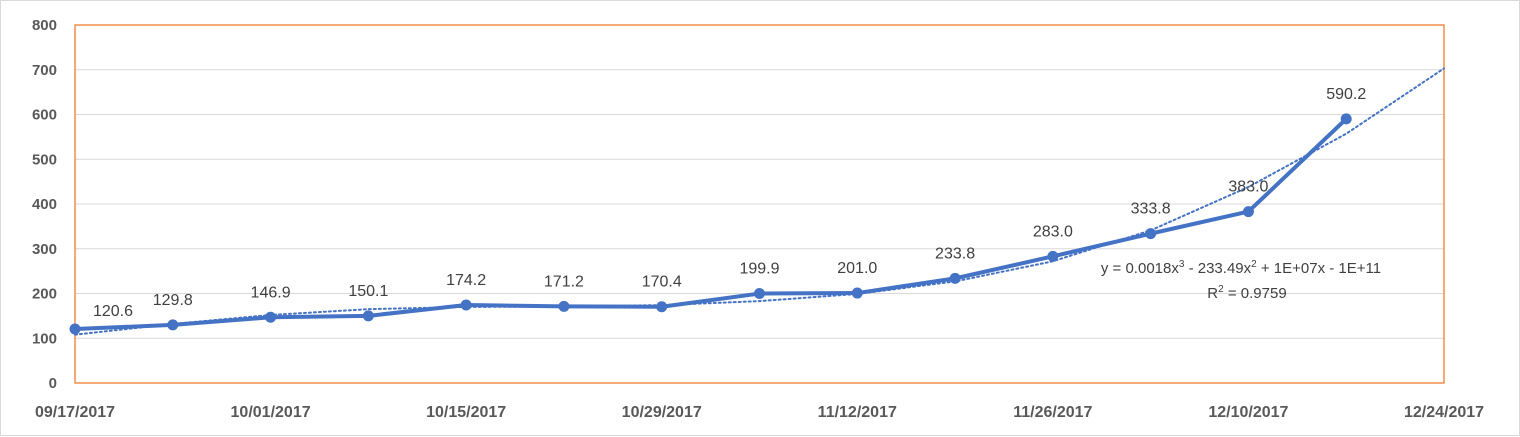 The image size is (1520, 437). I want to click on y-tick-label: 800, so click(44, 25).